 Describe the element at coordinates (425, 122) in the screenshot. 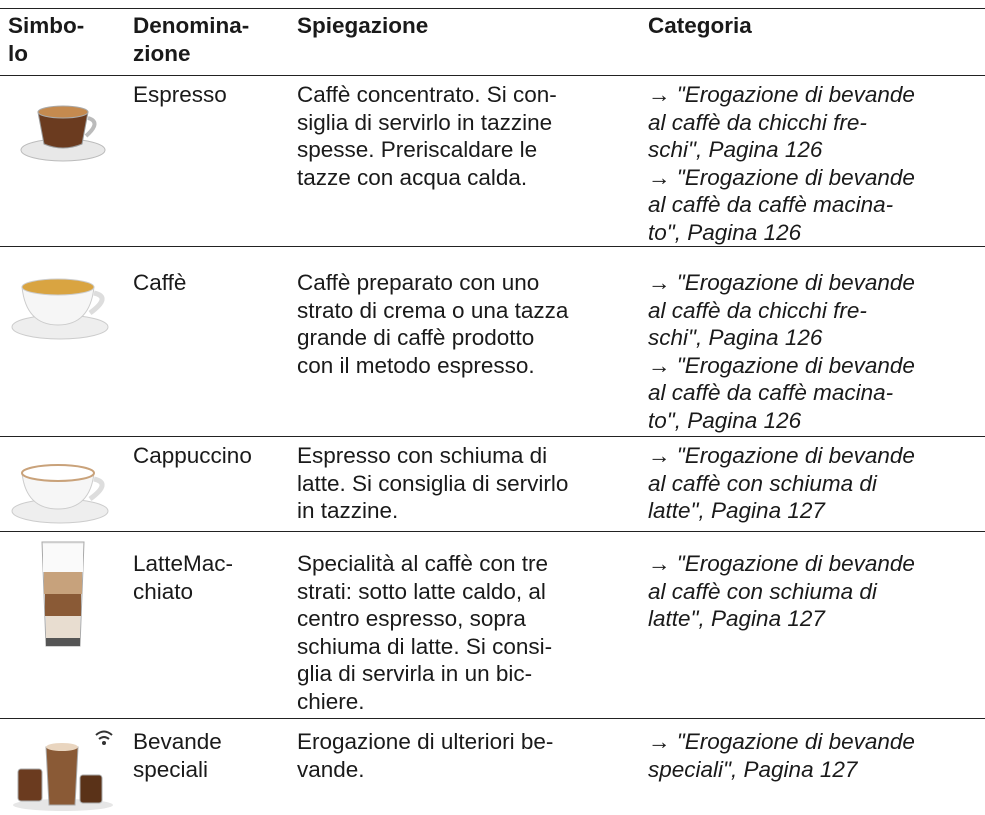

I see `text-line: siglia di servirlo in tazzine` at that location.